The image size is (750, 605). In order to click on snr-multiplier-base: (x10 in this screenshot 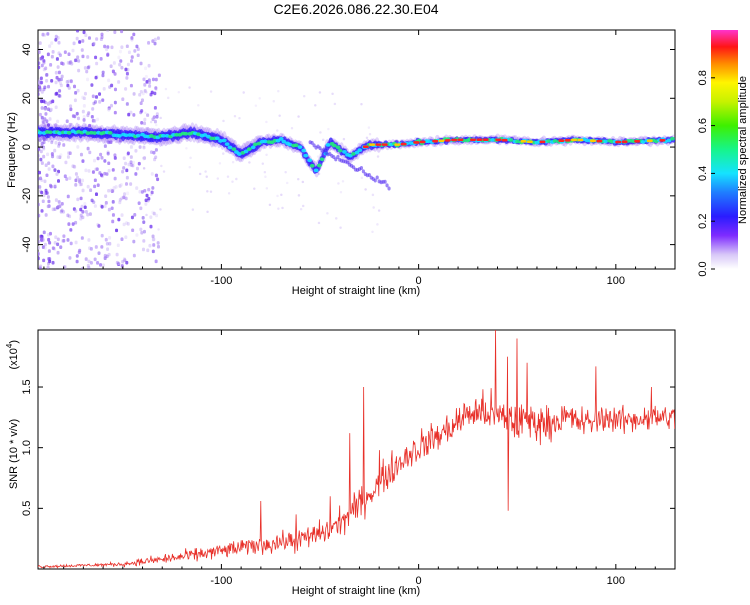, I will do `click(14, 358)`.